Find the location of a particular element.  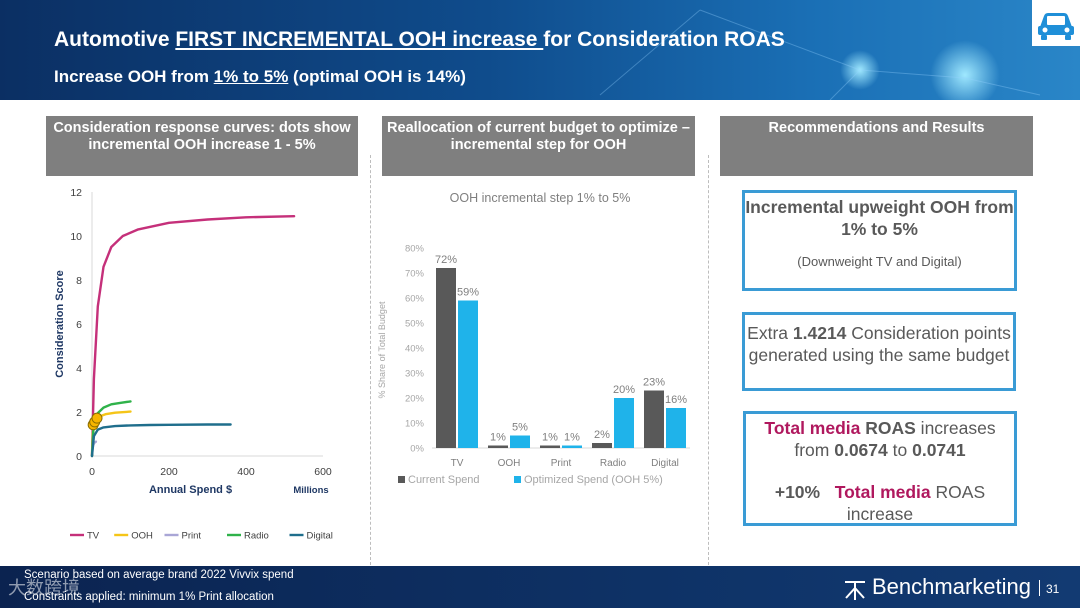

bar-y-tick-label: 50% is located at coordinates (415, 324).